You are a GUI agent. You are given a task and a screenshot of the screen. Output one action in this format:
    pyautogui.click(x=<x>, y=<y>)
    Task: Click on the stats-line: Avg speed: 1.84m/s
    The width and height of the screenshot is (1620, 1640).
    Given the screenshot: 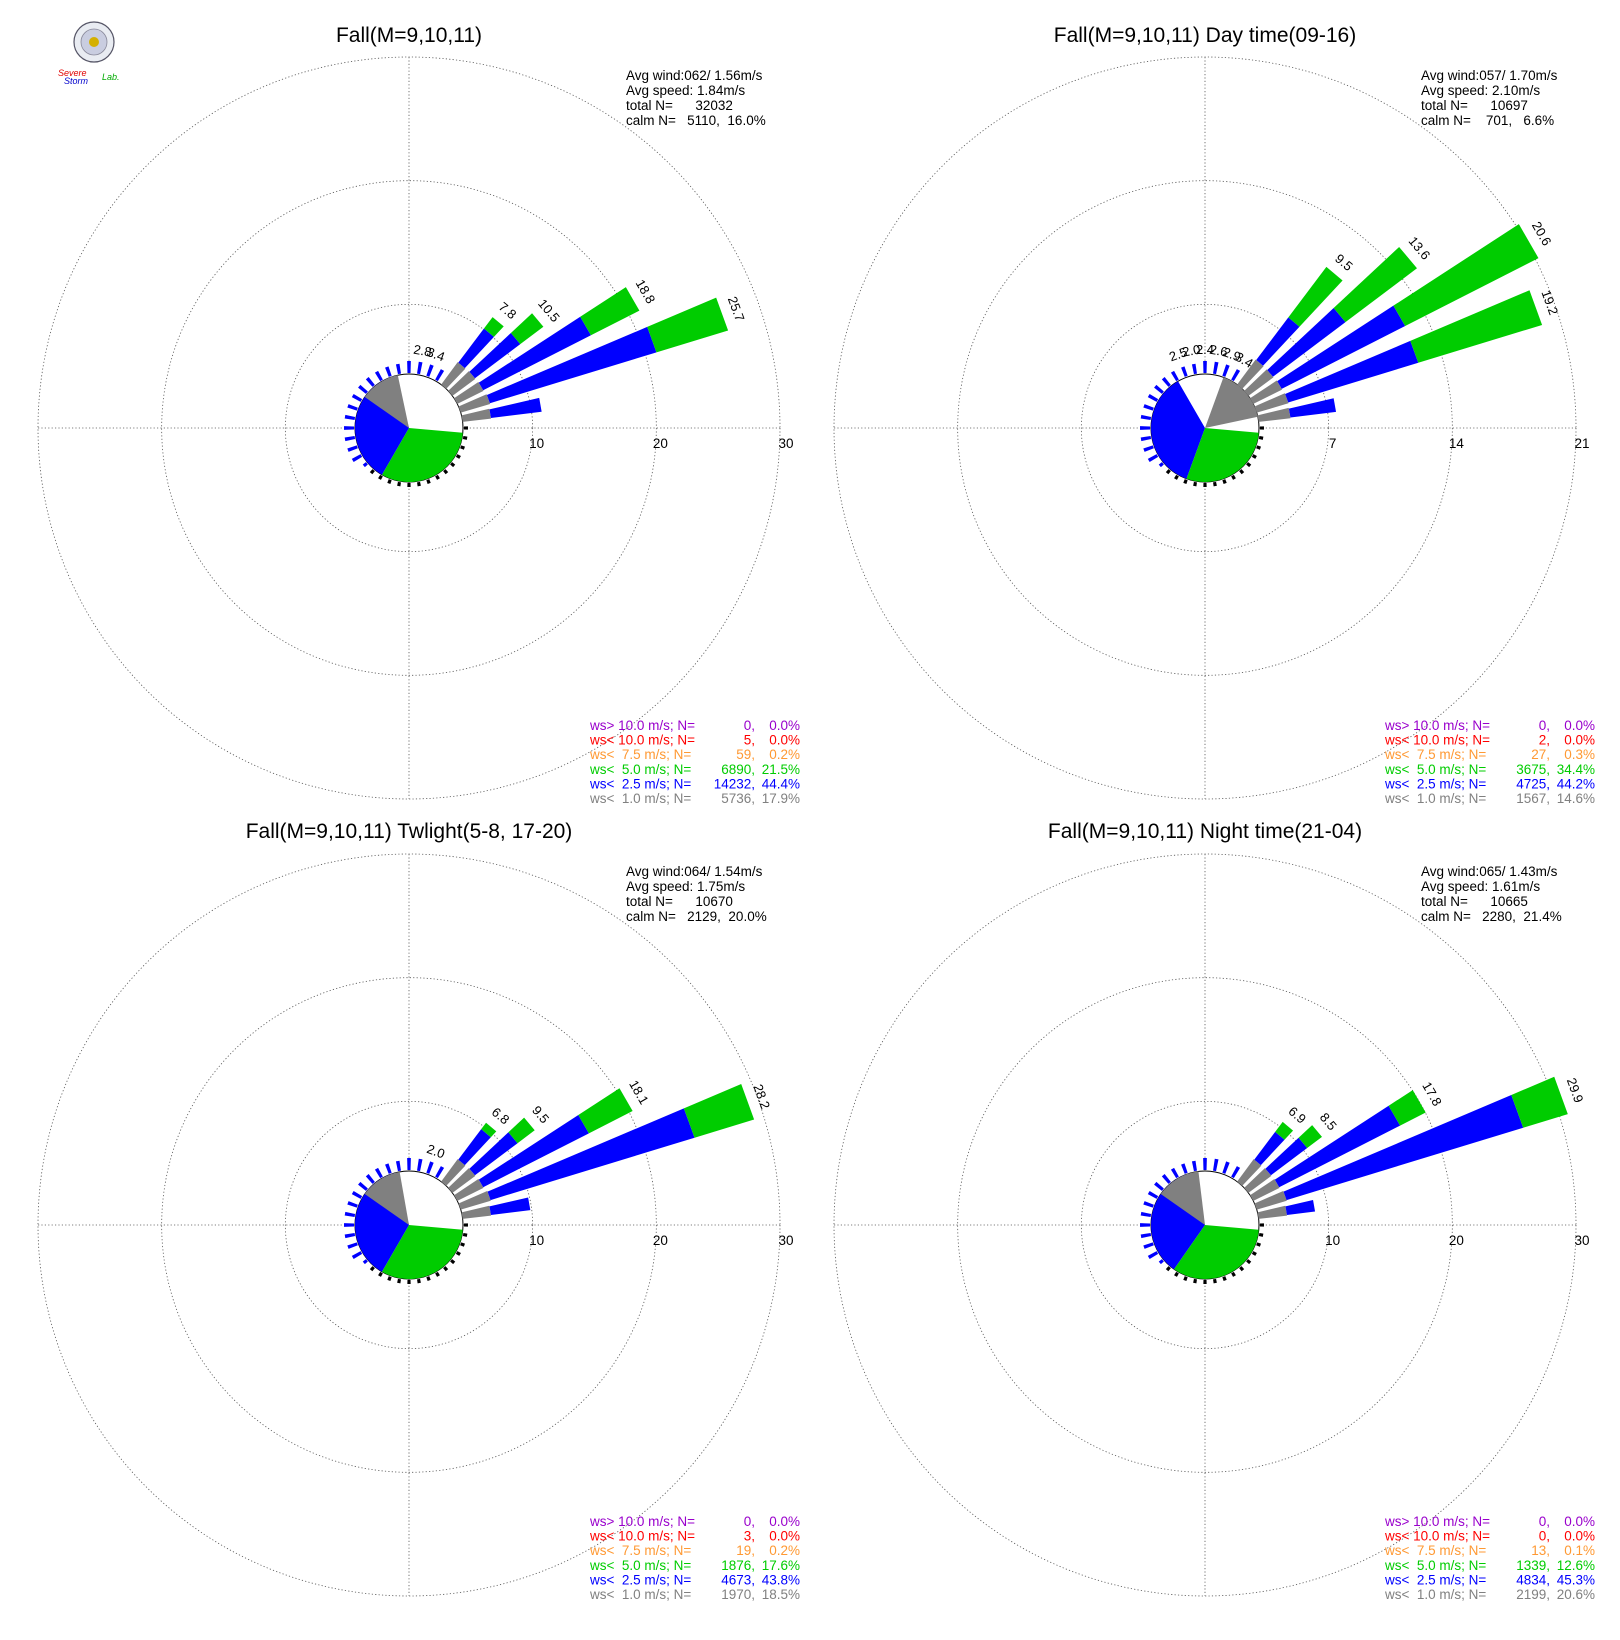 What is the action you would take?
    pyautogui.click(x=685, y=90)
    